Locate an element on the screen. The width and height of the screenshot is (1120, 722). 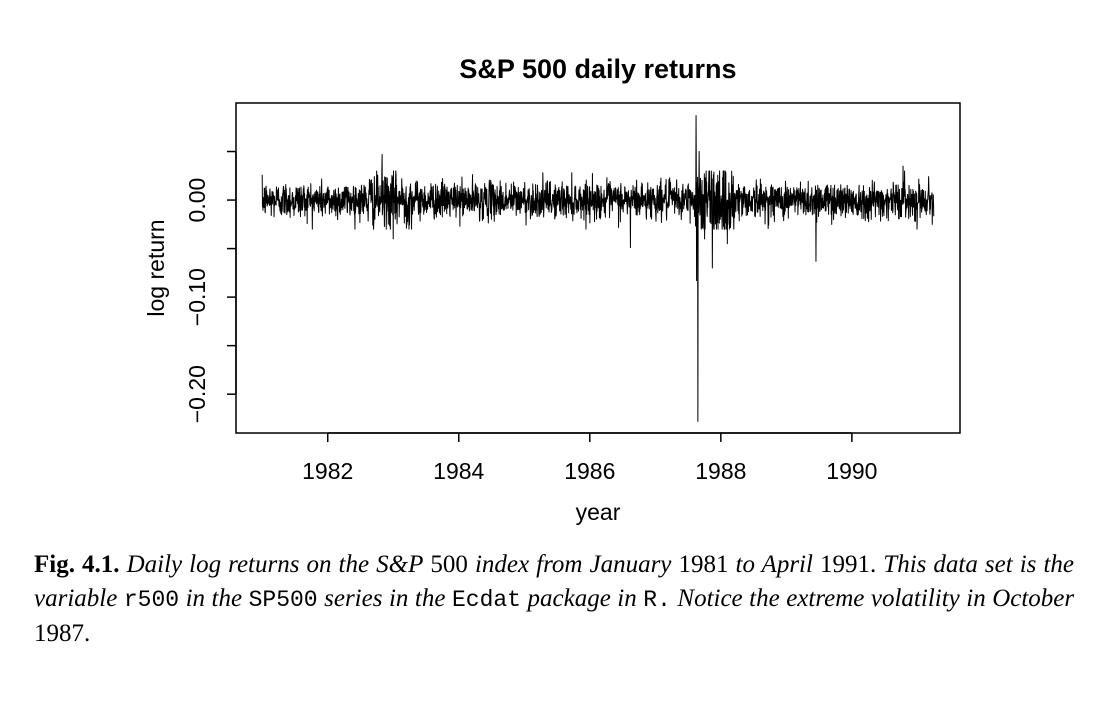
caption-text: to April is located at coordinates (774, 564).